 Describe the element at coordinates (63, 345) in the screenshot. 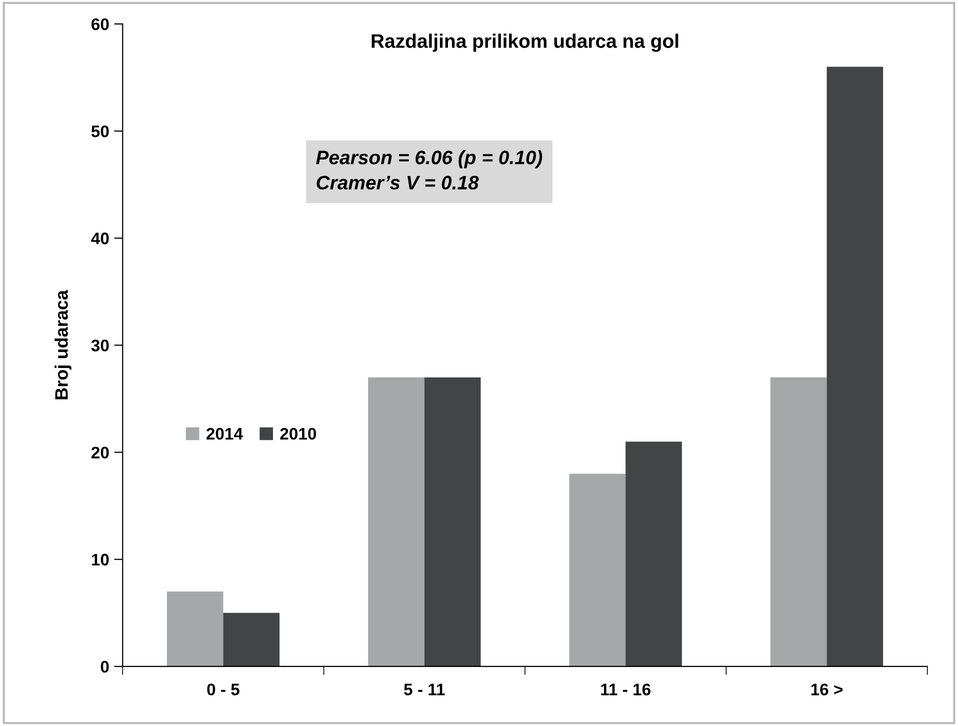

I see `y-axis-title: Broj udaraca` at that location.